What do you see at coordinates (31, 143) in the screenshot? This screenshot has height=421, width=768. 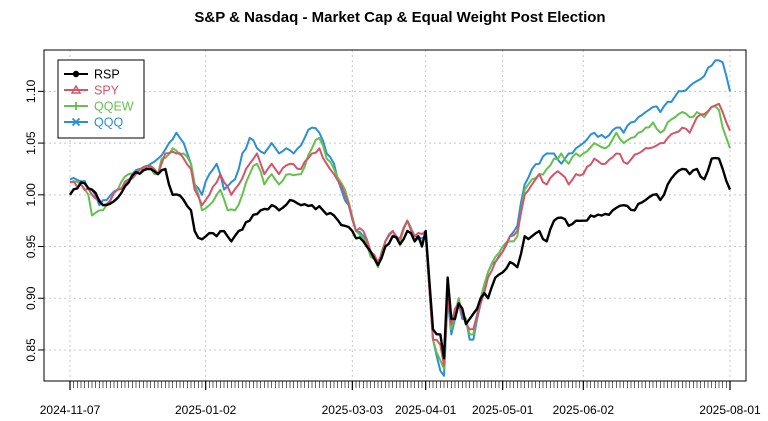 I see `y-tick-label: 1.05` at bounding box center [31, 143].